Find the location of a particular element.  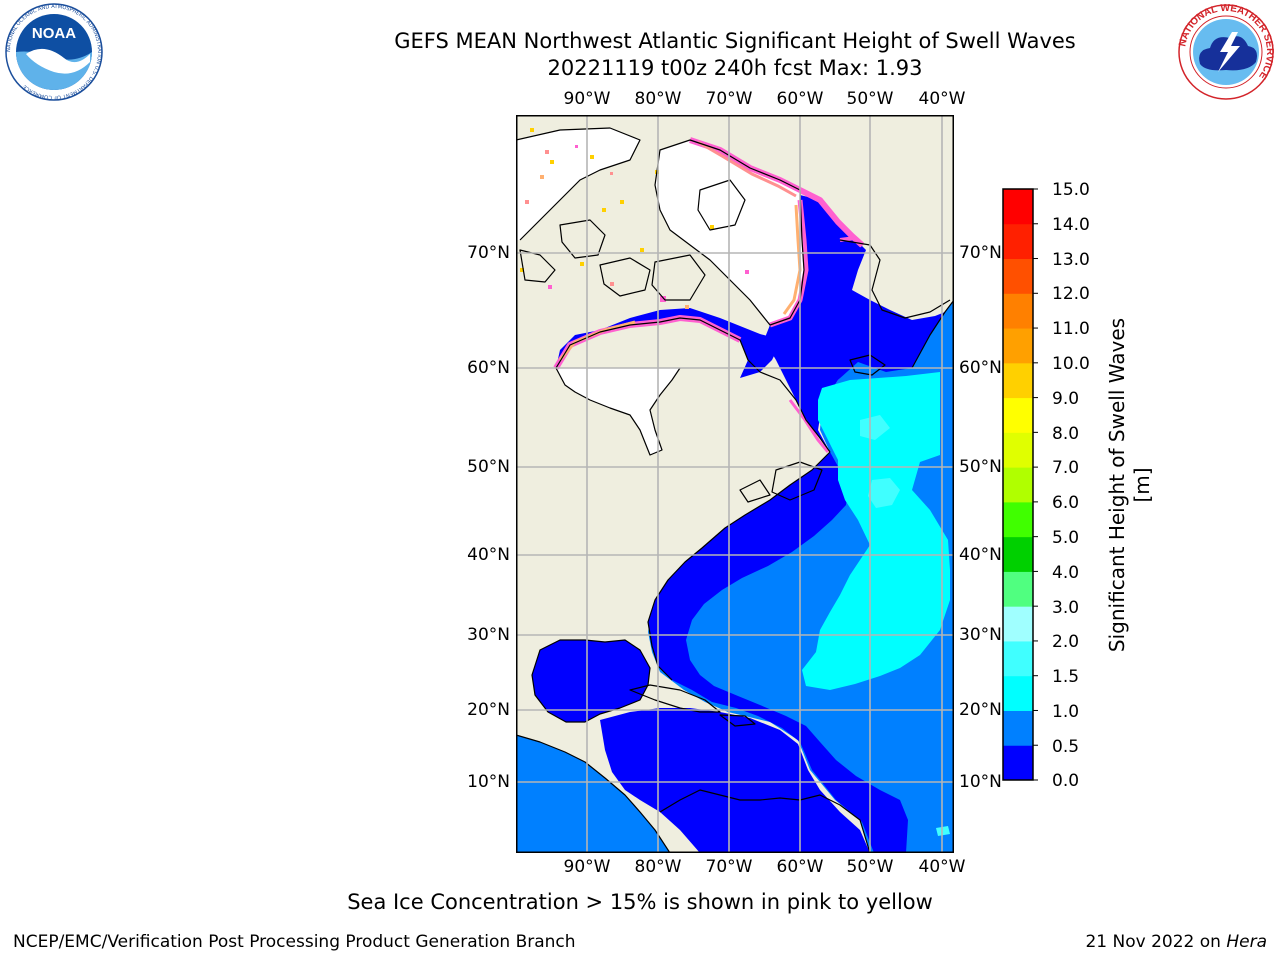

lon-label-bottom: 70°W is located at coordinates (729, 867).